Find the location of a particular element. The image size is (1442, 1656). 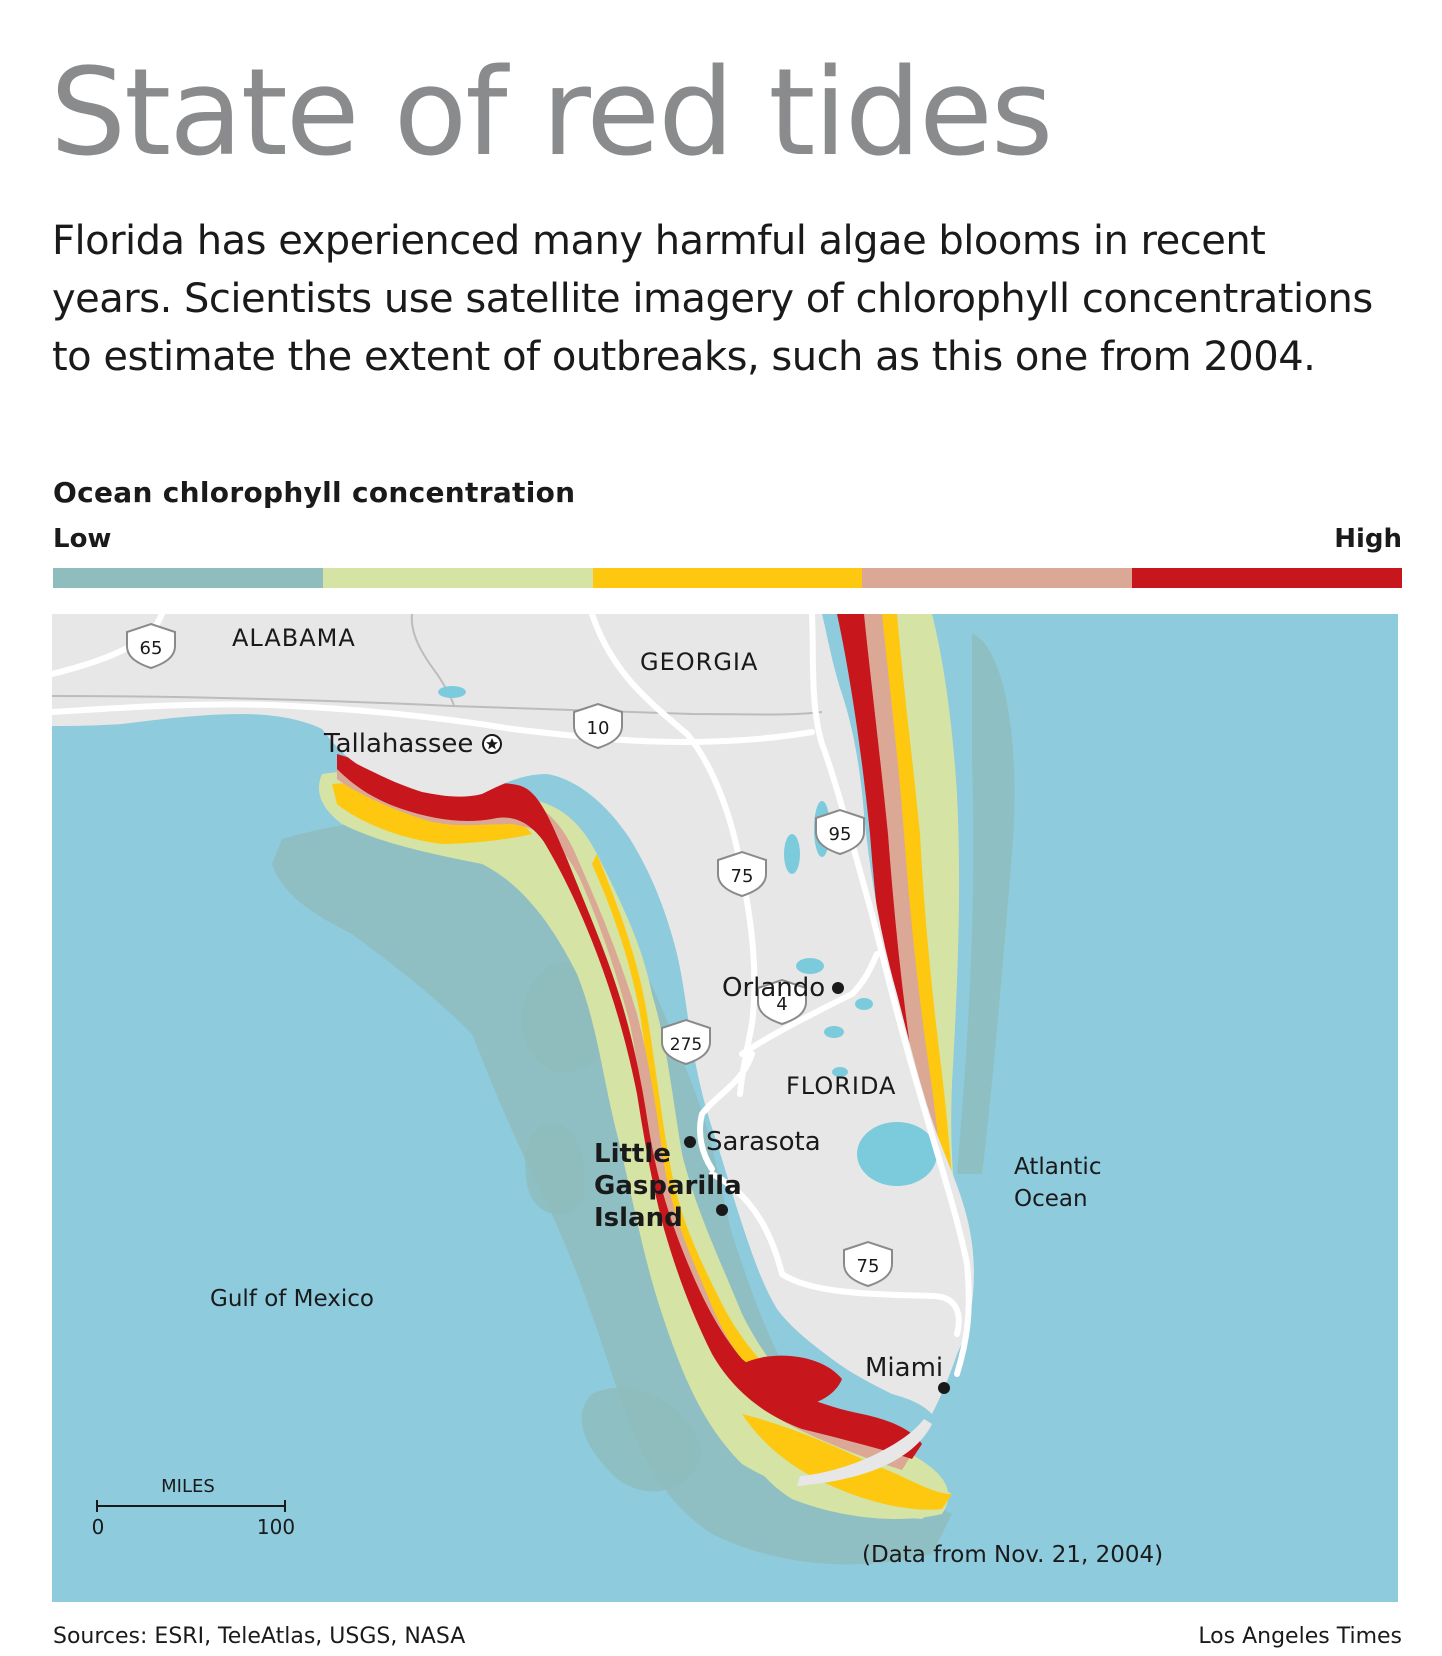

label-orlando: Orlando is located at coordinates (773, 988).